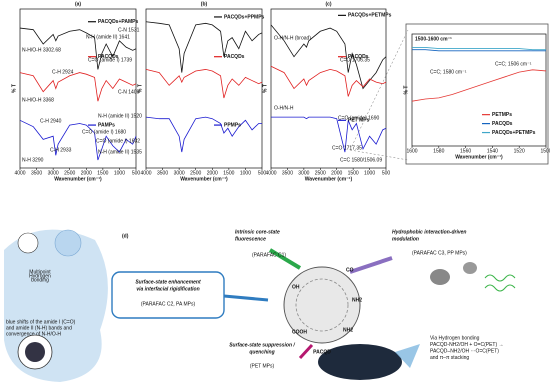 This screenshot has height=385, width=550. I want to click on peak-annotation: C=C; 1580 cm⁻¹, so click(448, 72).